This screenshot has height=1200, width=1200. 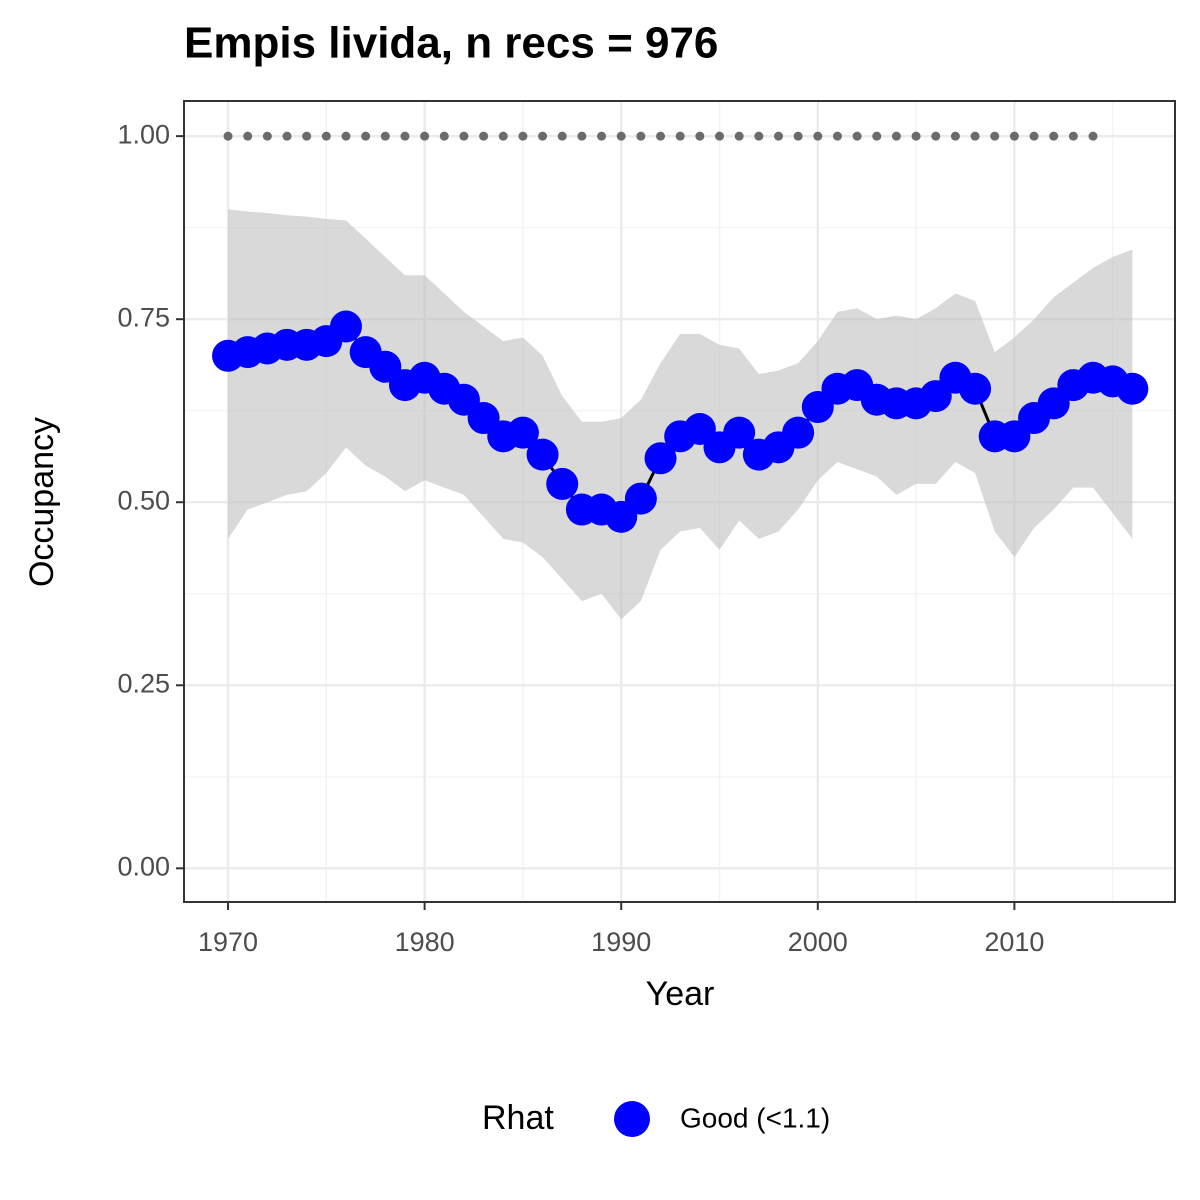 I want to click on x-tick-label: 2000, so click(x=818, y=942).